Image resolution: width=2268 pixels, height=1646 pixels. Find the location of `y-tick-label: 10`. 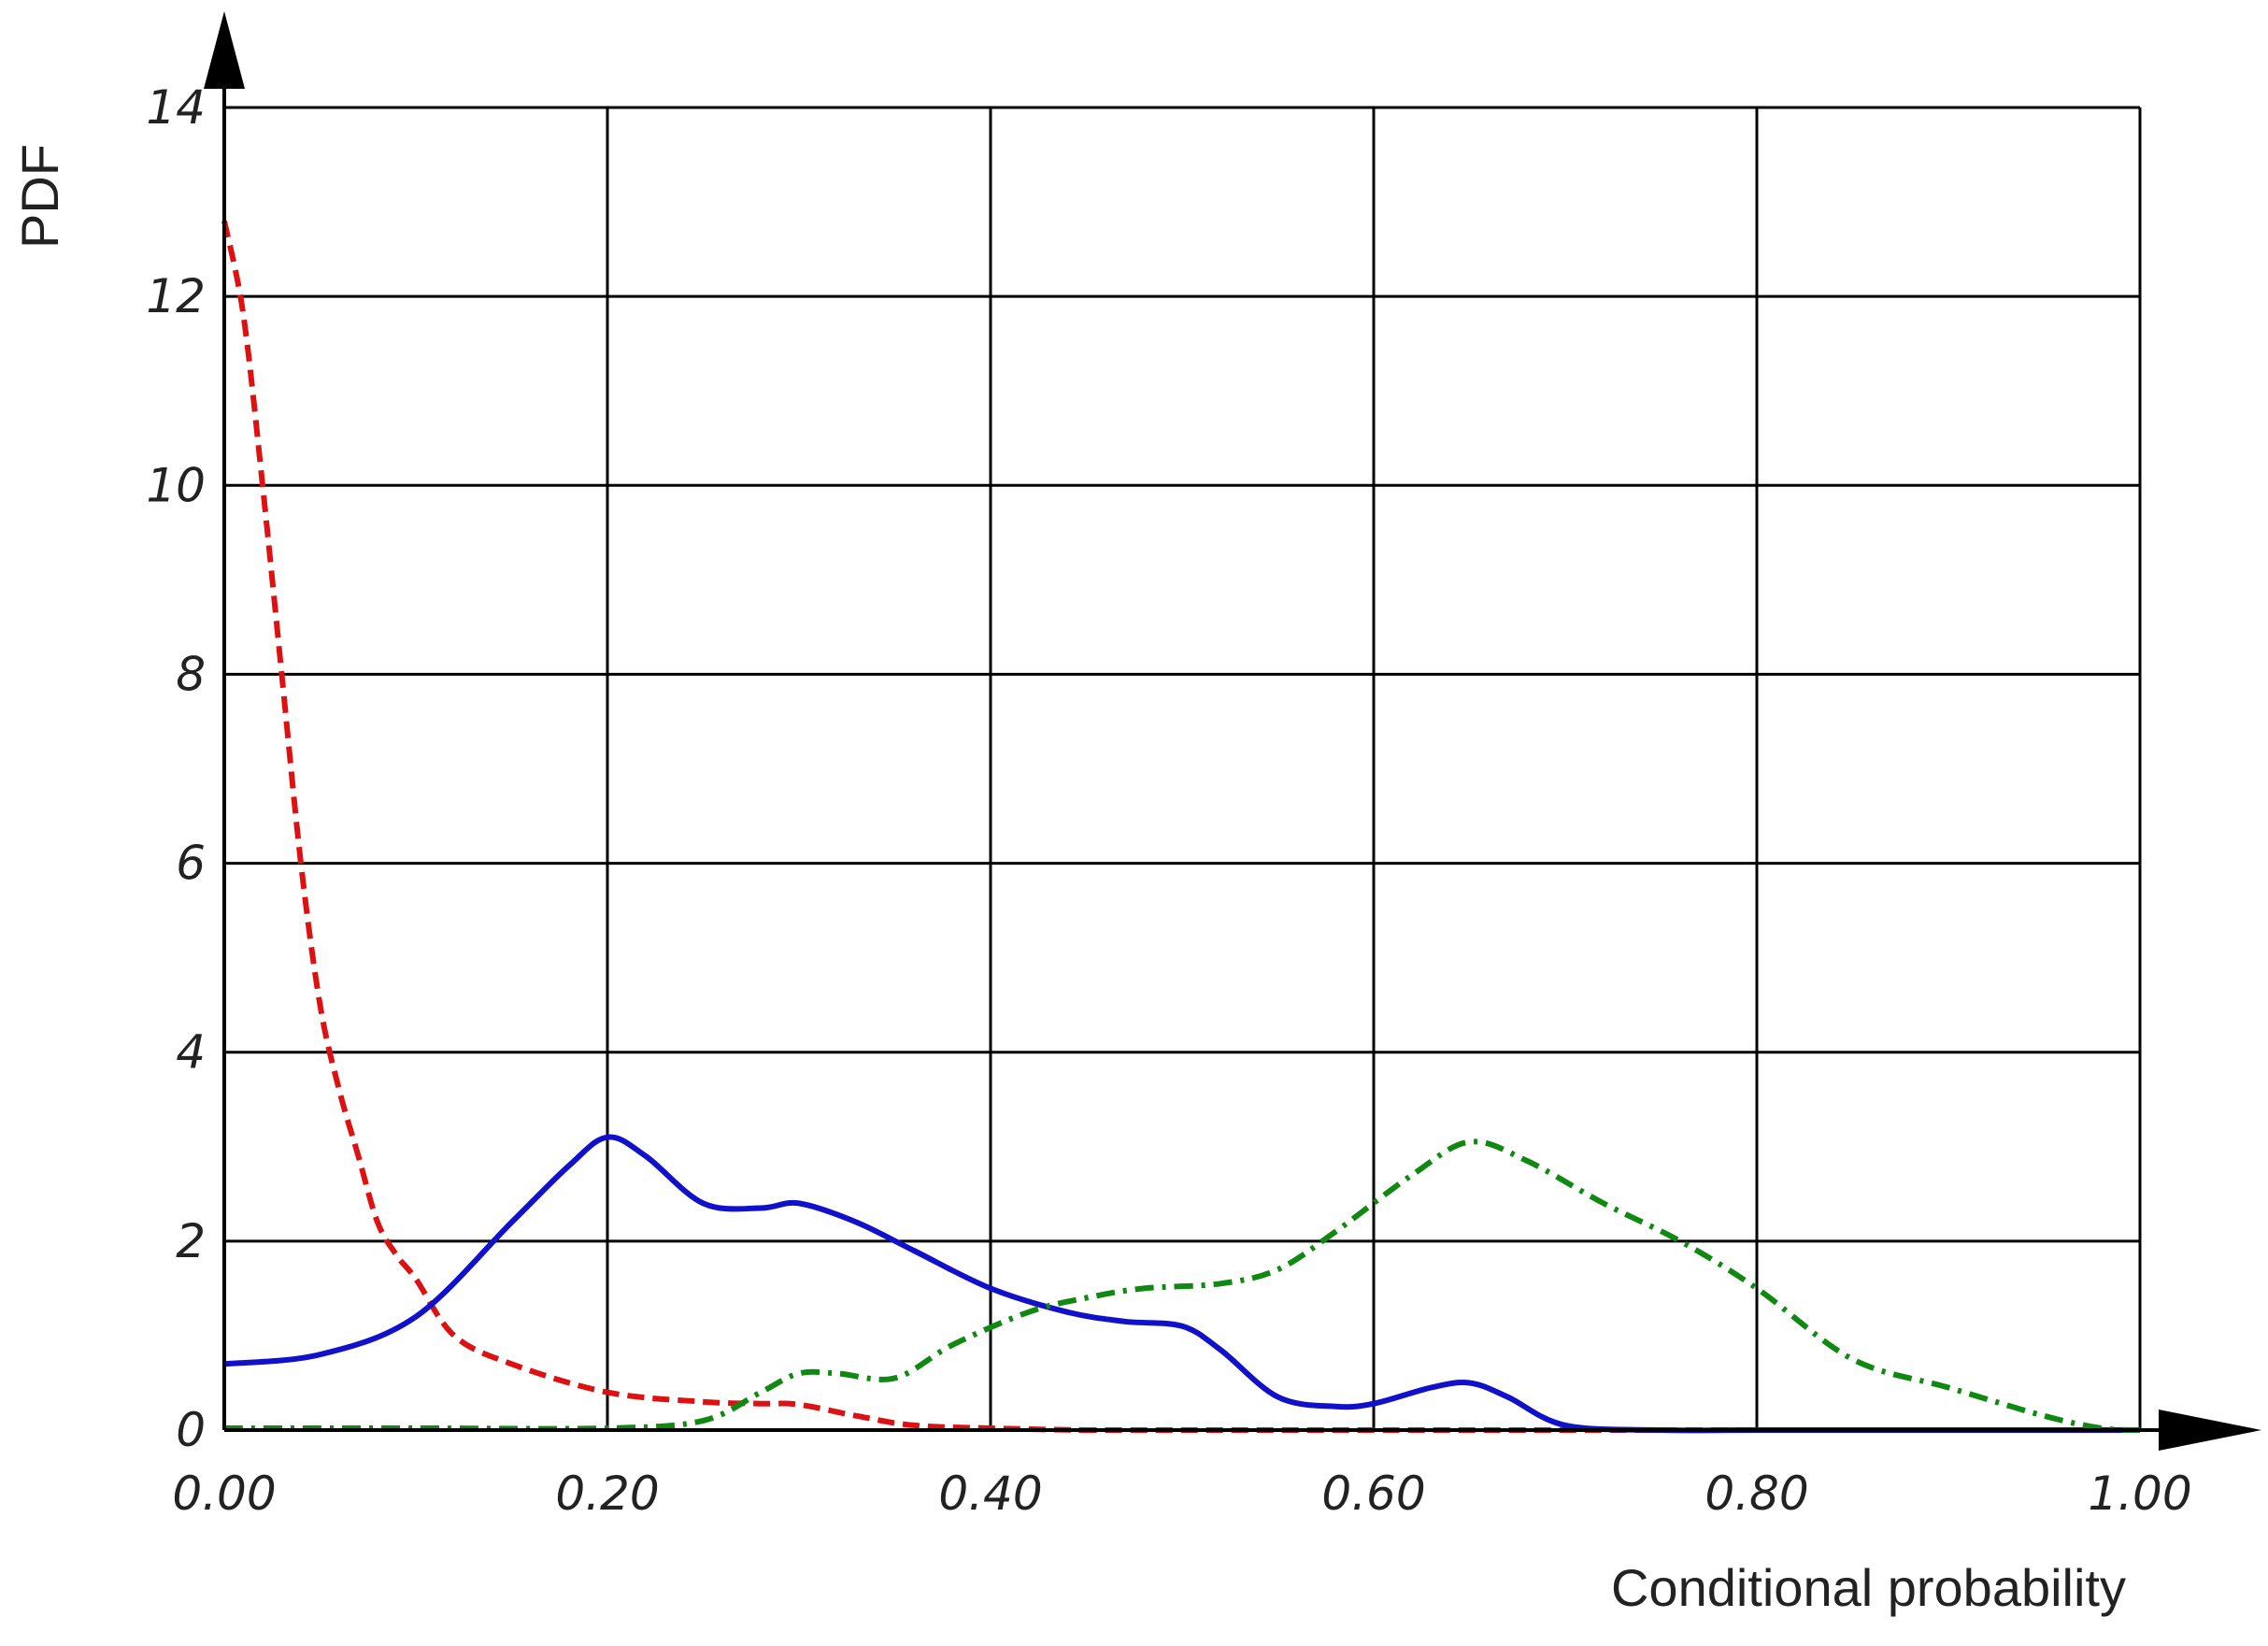

y-tick-label: 10 is located at coordinates (176, 485).